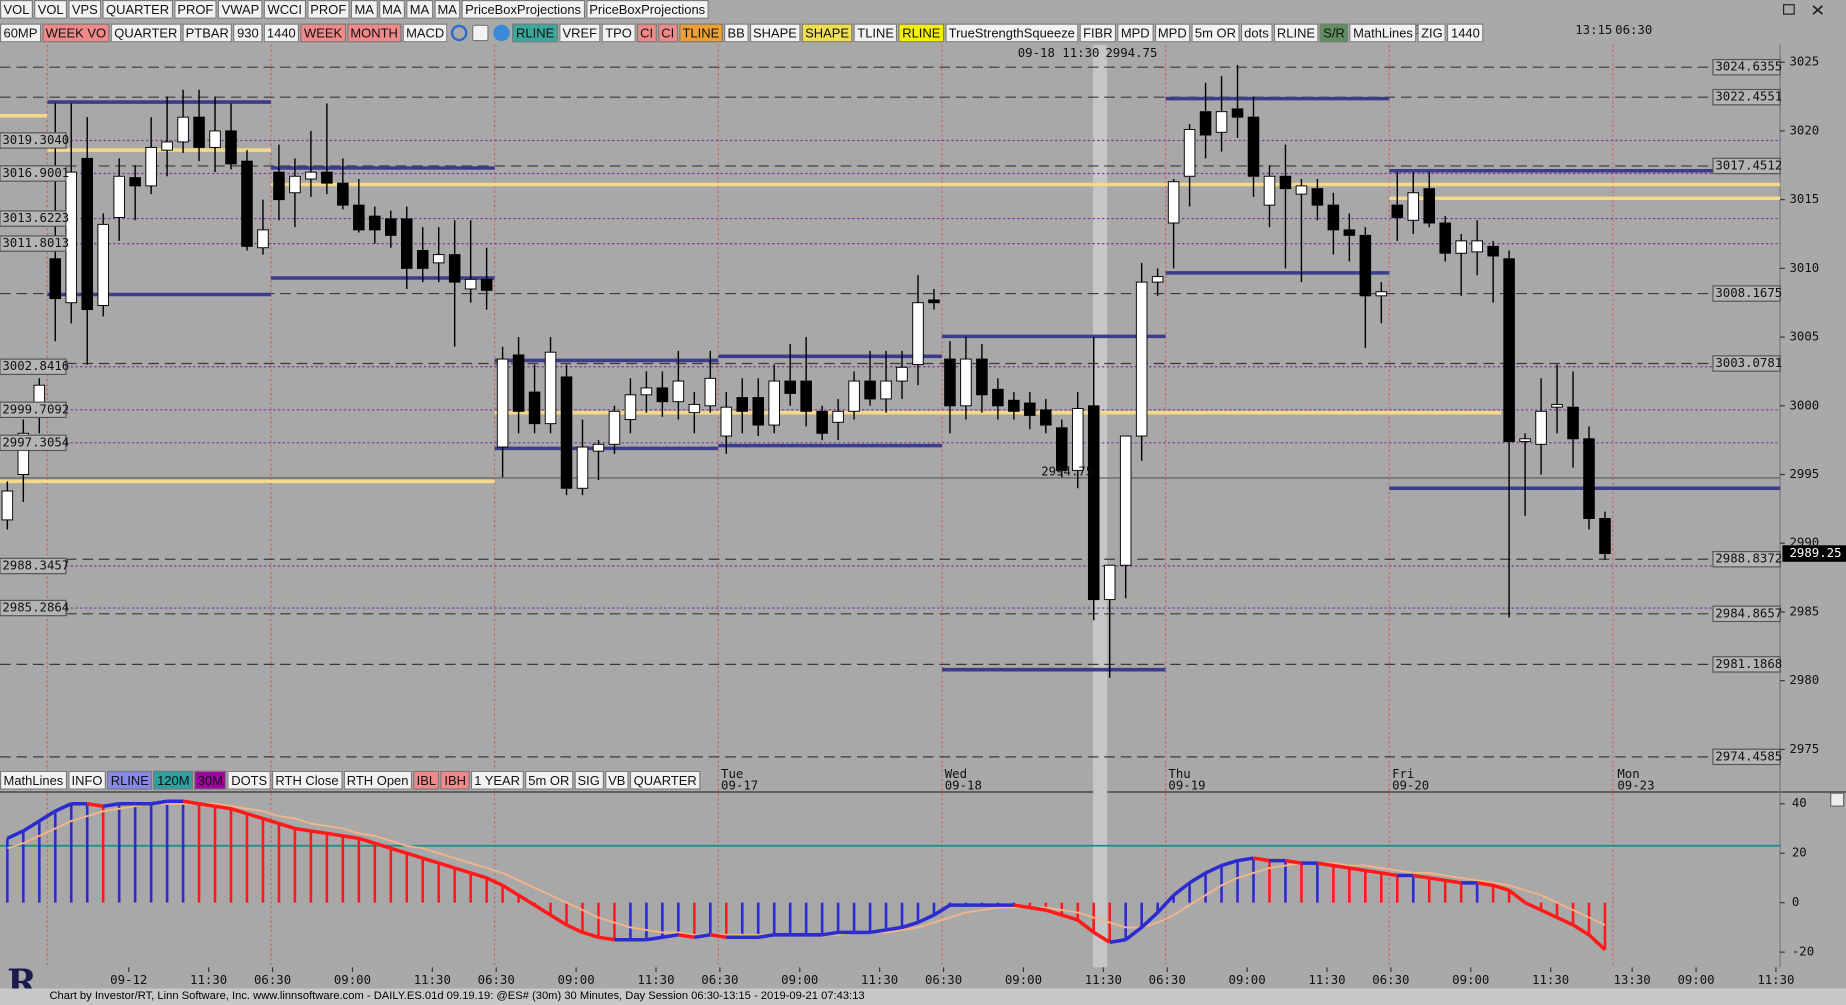 Image resolution: width=1846 pixels, height=1005 pixels. What do you see at coordinates (425, 33) in the screenshot?
I see `toolbar-button: MACD` at bounding box center [425, 33].